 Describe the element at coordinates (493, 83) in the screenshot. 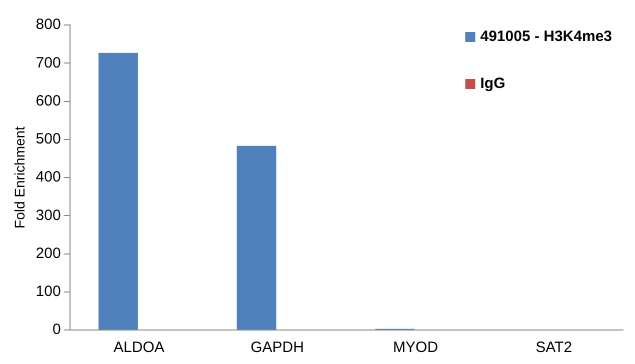

I see `legend-label: IgG` at that location.